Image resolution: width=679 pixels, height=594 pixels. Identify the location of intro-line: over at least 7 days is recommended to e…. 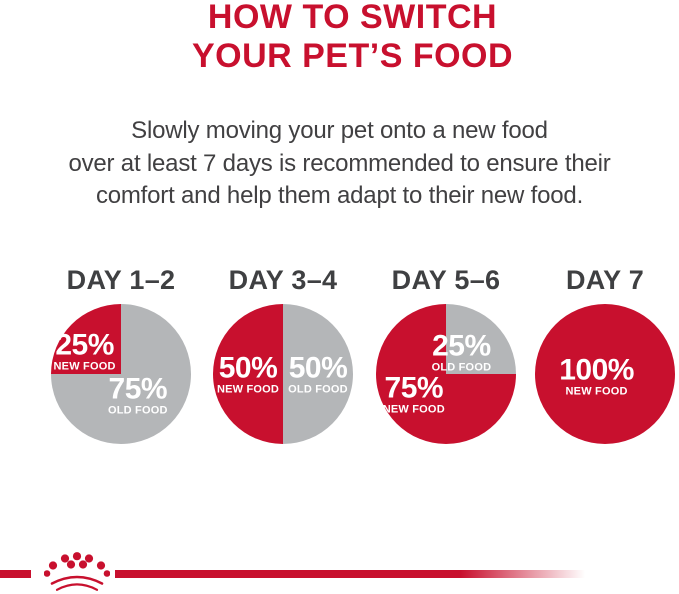
(339, 163).